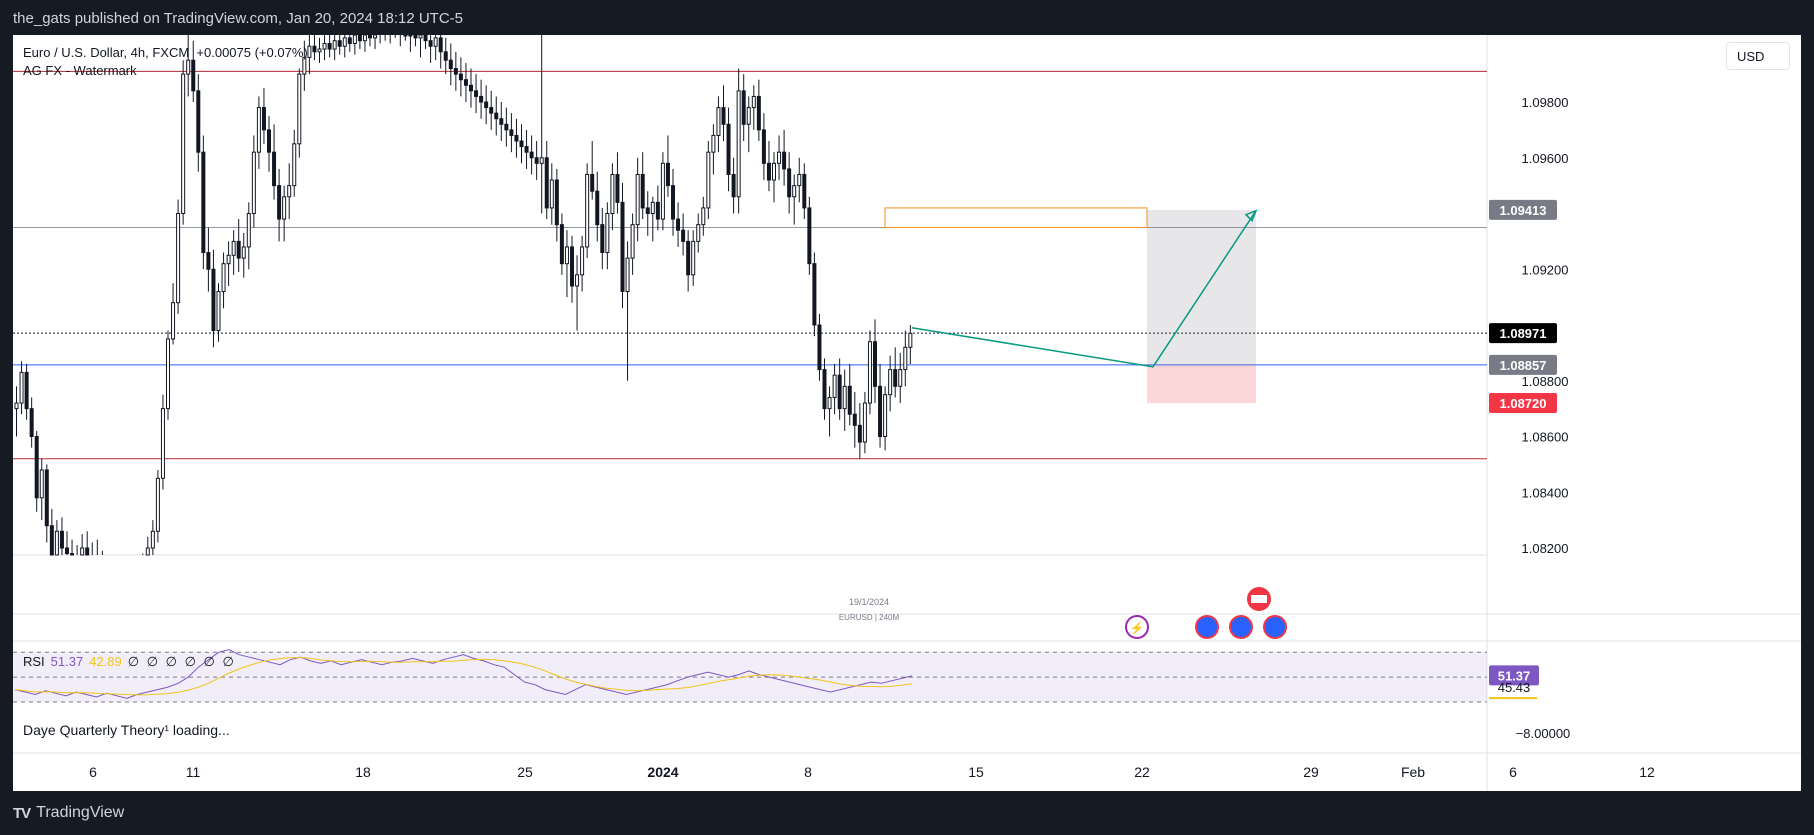  I want to click on price-tick-label: 1.09200, so click(1545, 269).